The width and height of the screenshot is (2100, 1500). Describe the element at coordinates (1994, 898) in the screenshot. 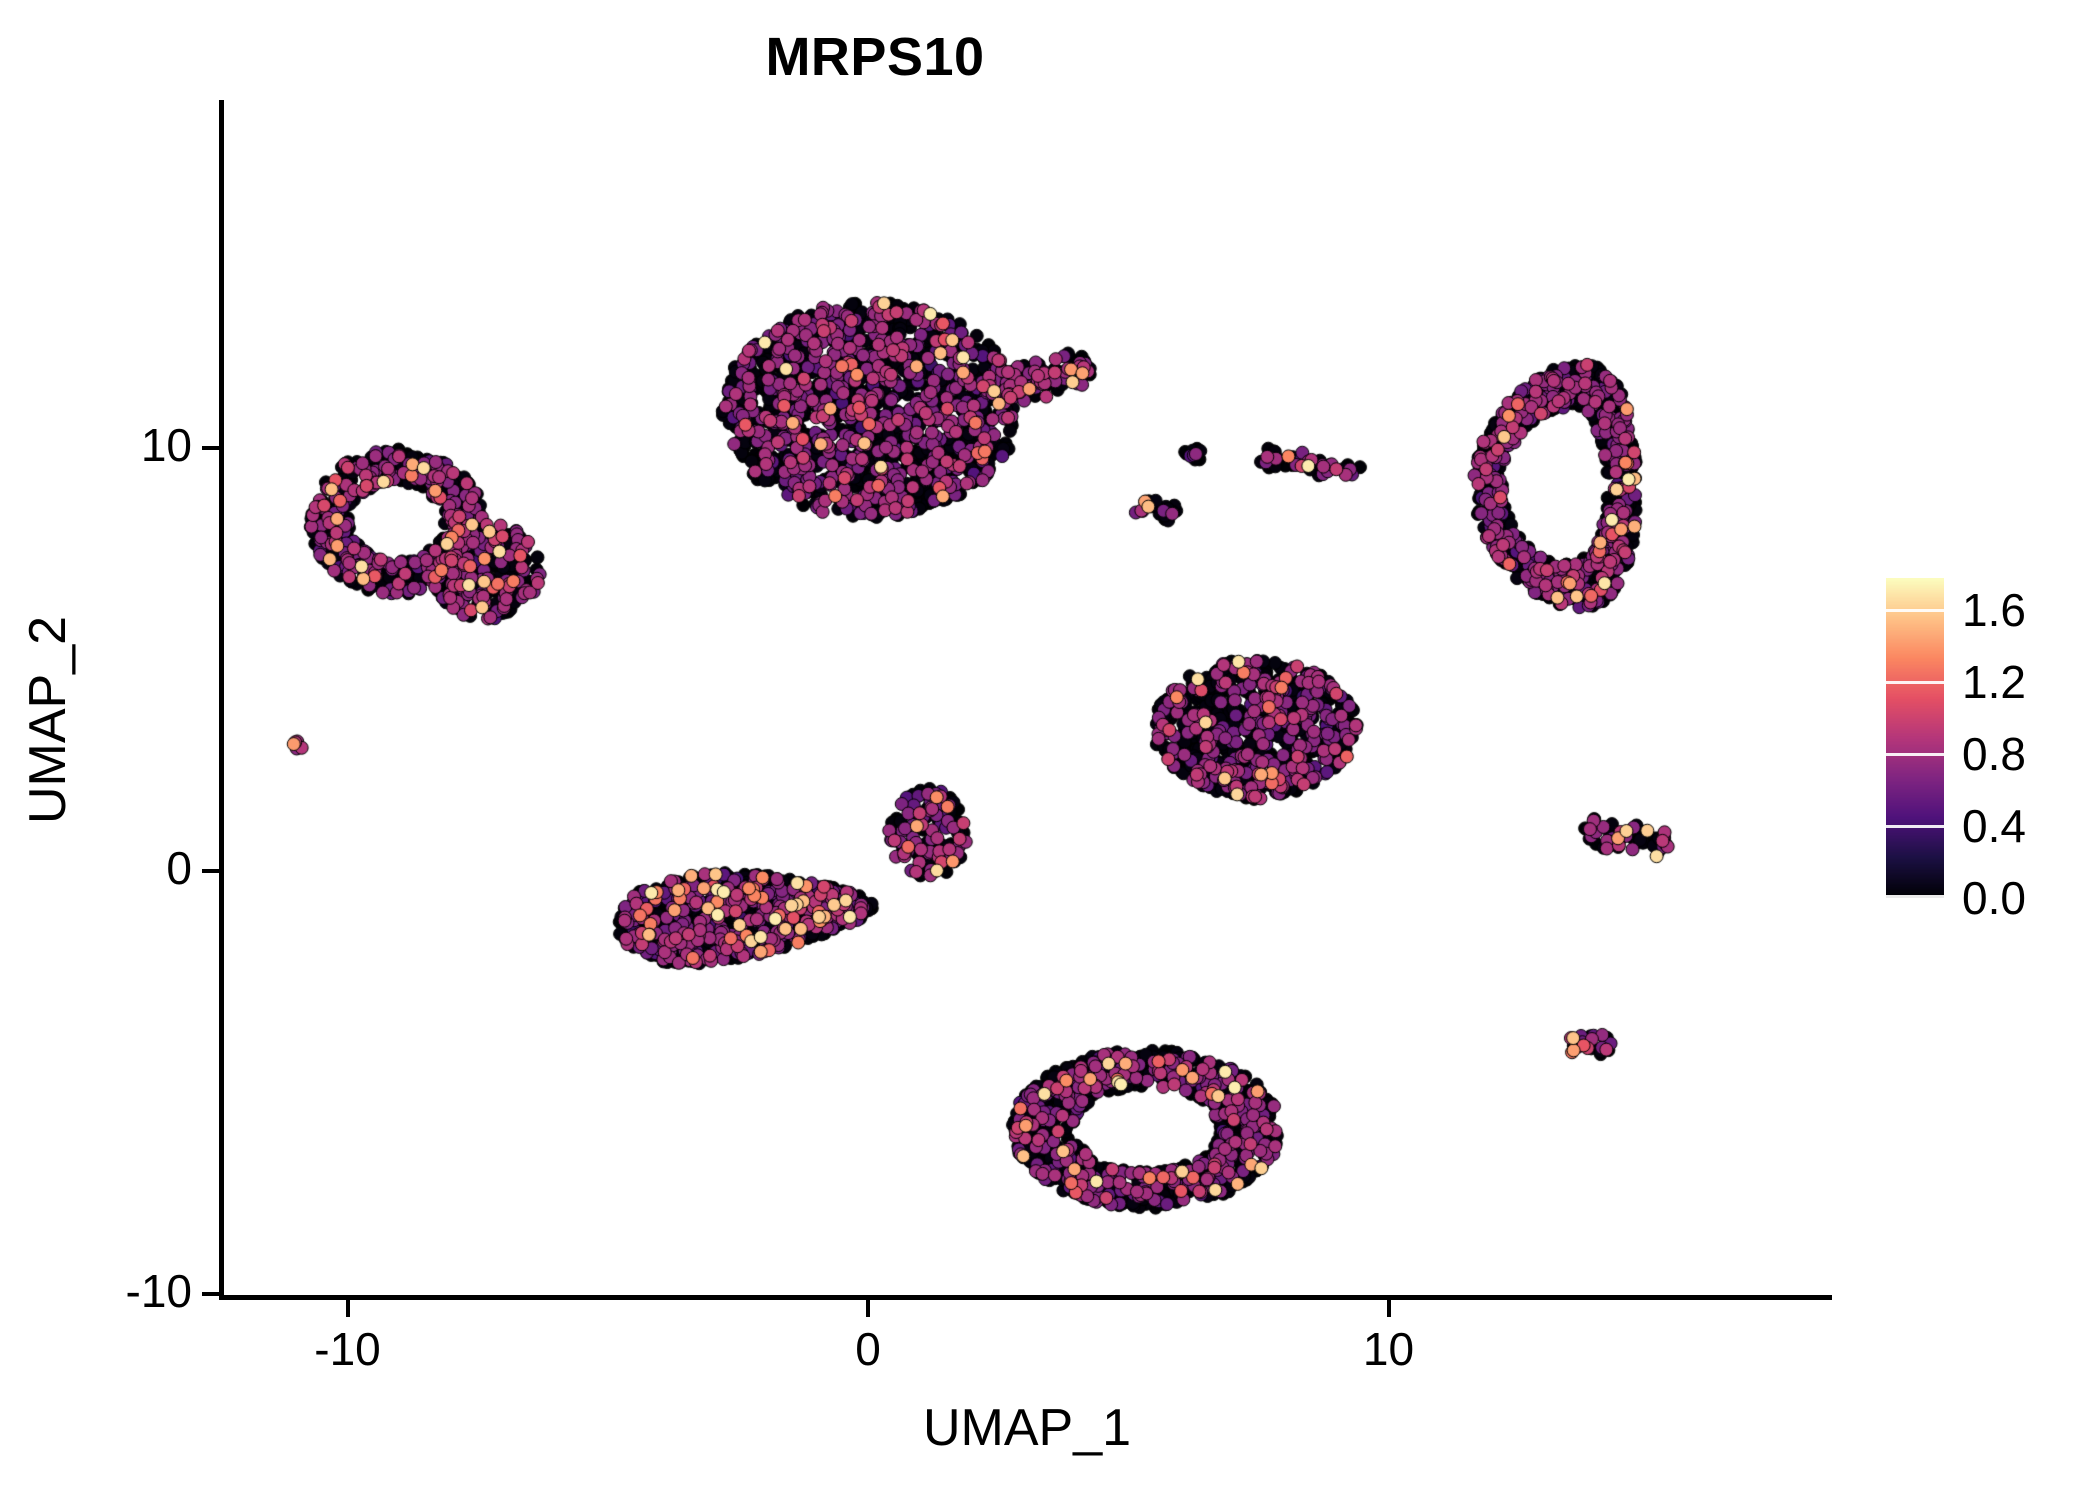

I see `colorbar-tick-label: 0.0` at that location.